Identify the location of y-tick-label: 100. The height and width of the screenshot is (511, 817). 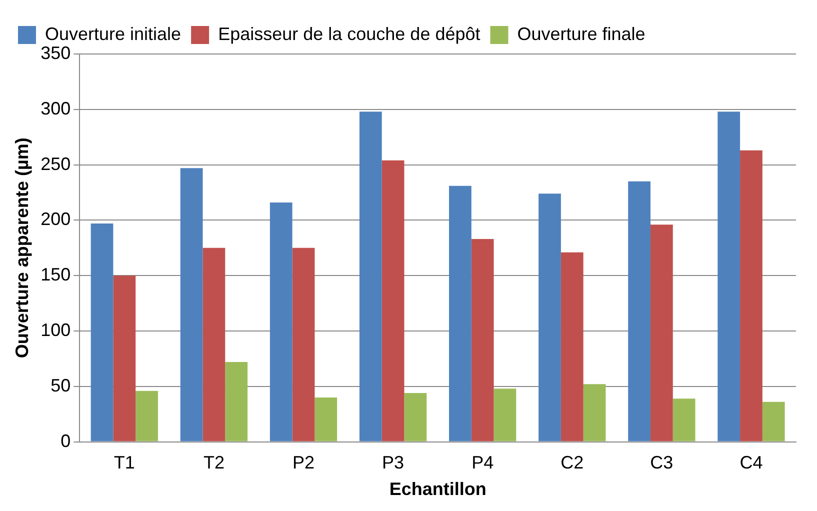
(55, 330).